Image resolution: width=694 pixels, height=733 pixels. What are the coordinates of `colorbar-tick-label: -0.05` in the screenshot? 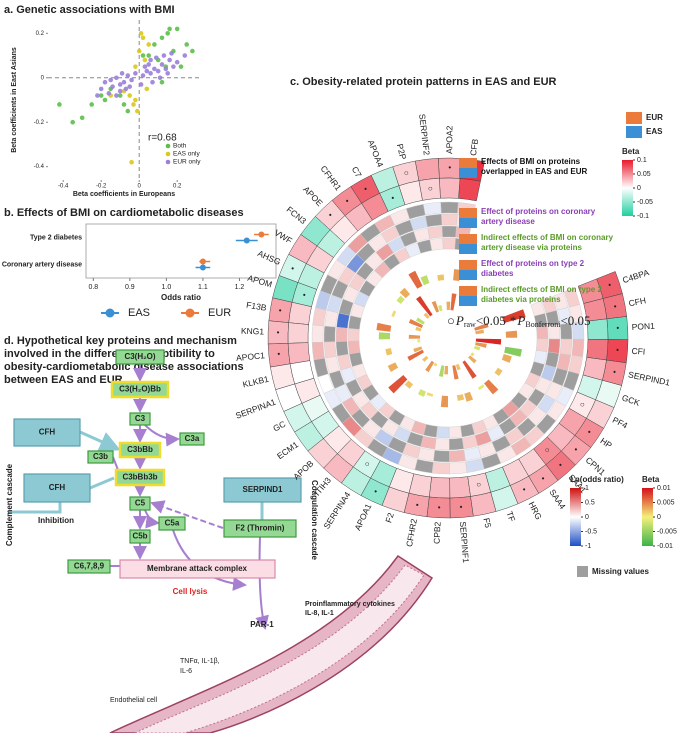 It's located at (645, 202).